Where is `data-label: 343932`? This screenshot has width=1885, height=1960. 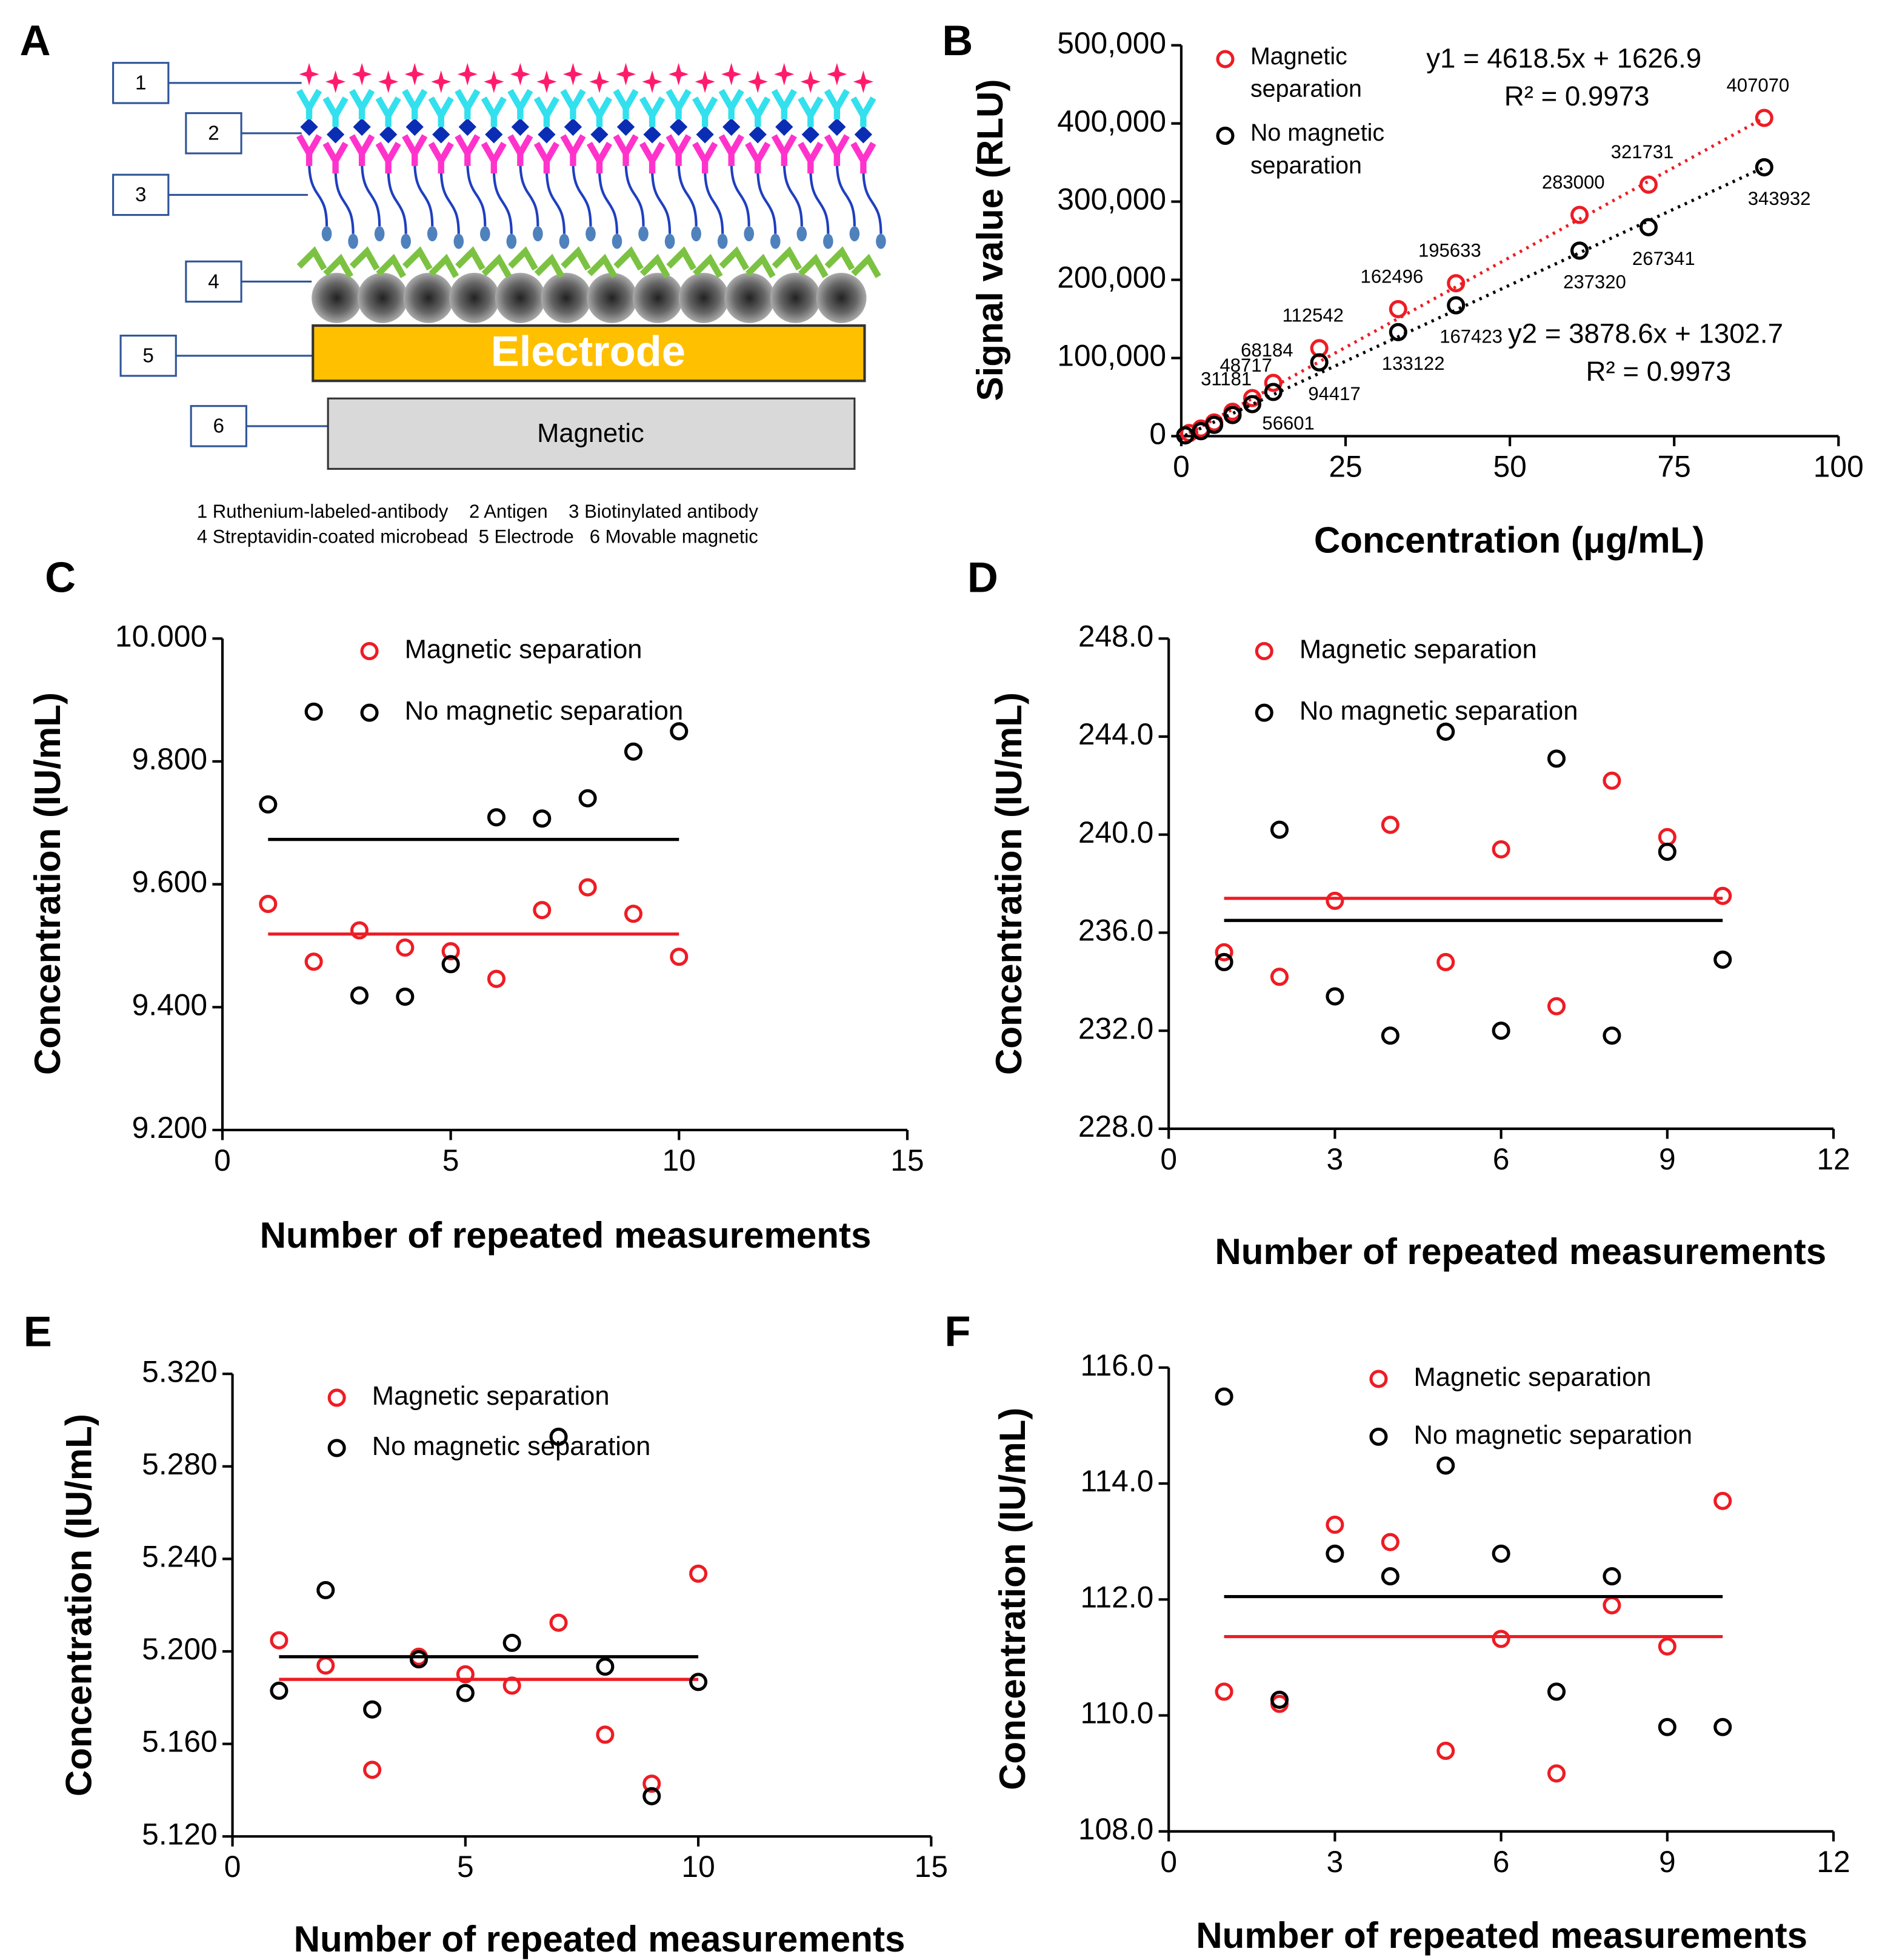 data-label: 343932 is located at coordinates (1780, 198).